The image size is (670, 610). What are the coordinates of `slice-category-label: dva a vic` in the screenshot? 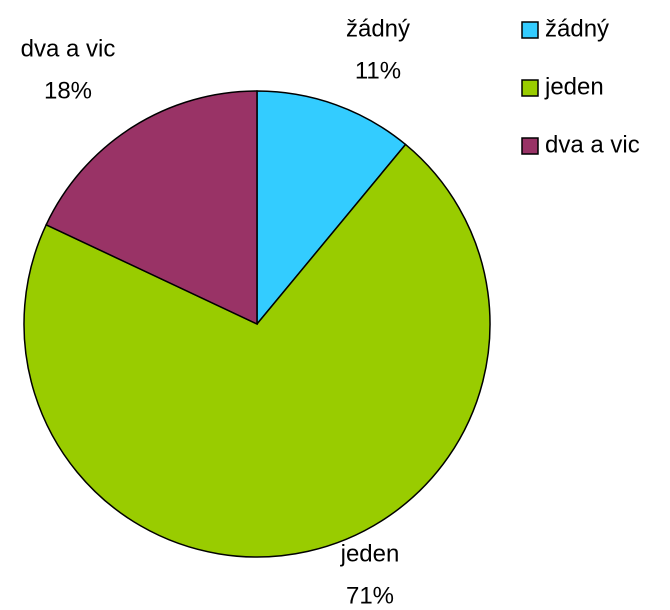 It's located at (68, 48).